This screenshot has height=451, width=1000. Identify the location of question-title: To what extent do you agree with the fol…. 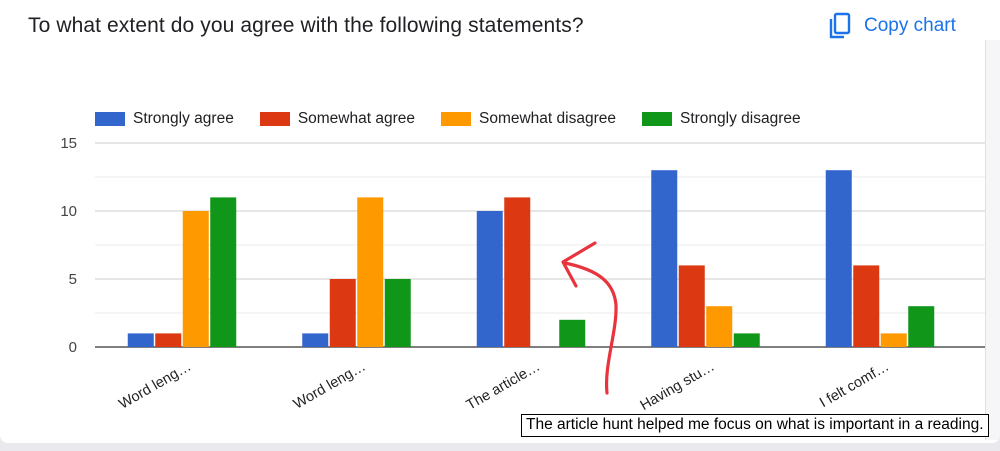
(306, 25).